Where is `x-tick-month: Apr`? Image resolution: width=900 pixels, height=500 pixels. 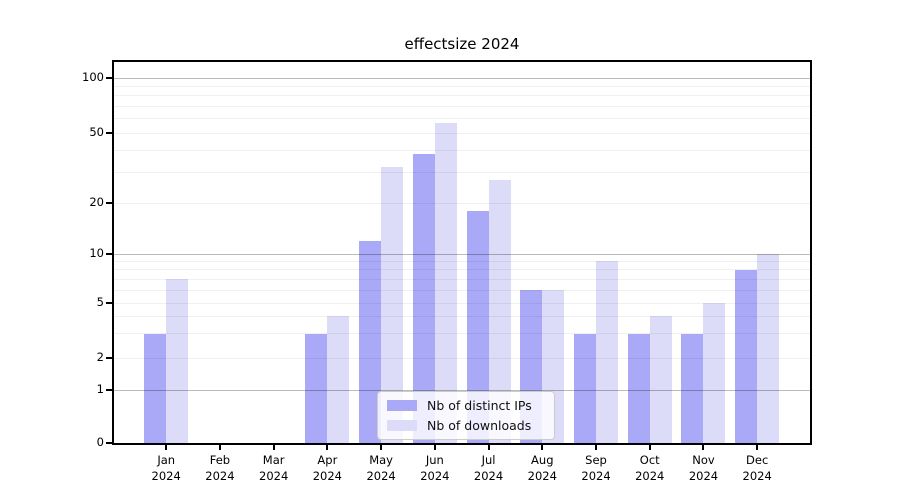
x-tick-month: Apr is located at coordinates (327, 460).